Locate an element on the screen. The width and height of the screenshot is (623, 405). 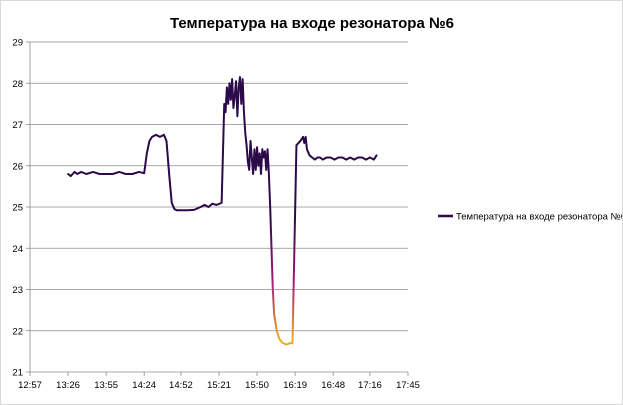
y-tick-label: 28 is located at coordinates (17, 84).